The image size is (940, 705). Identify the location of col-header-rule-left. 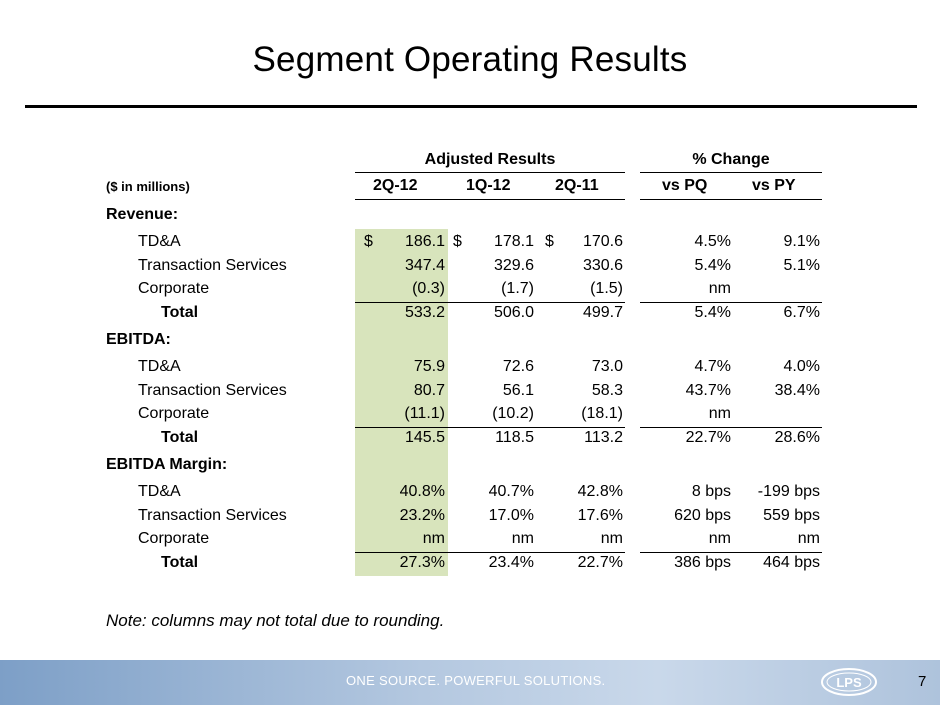
(490, 199).